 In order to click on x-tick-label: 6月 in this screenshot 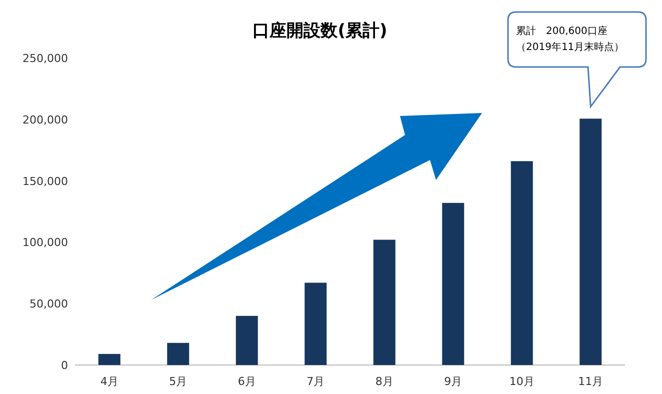, I will do `click(247, 381)`.